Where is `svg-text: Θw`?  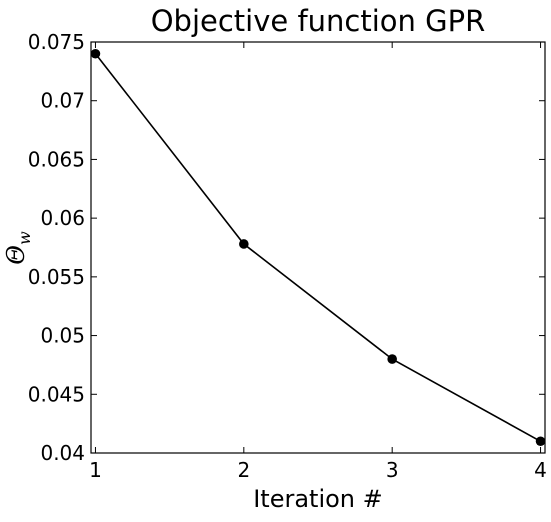 svg-text: Θw is located at coordinates (18, 248).